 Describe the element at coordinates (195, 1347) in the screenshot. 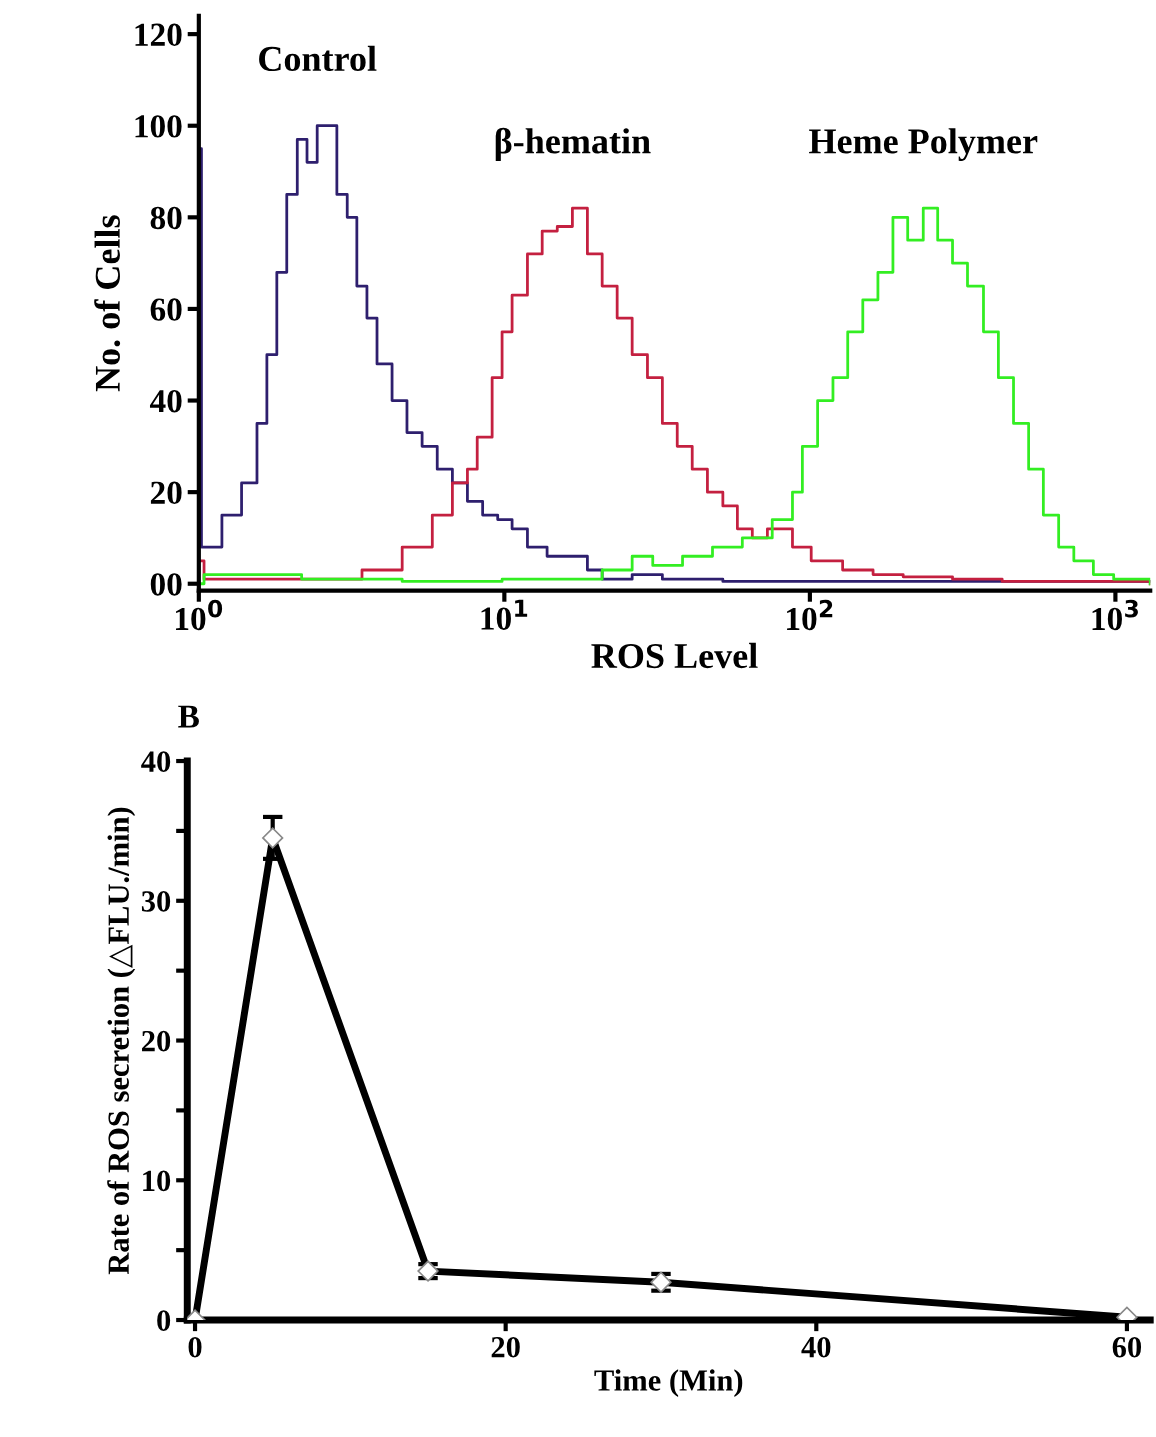

I see `x-tick-label: 0` at that location.